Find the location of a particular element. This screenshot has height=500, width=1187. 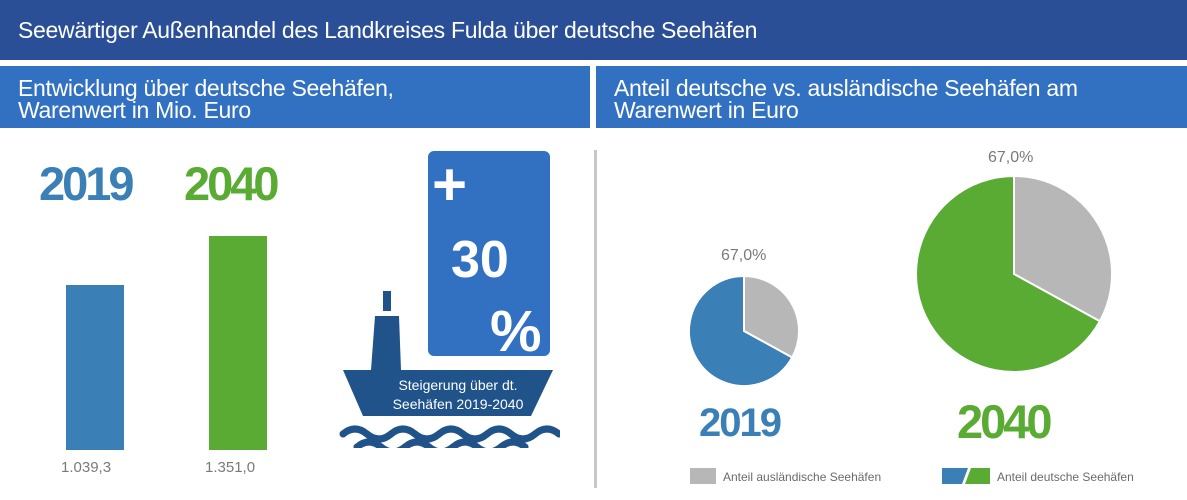

legend-label-foreign: Anteil ausländische Seehäfen is located at coordinates (802, 477).